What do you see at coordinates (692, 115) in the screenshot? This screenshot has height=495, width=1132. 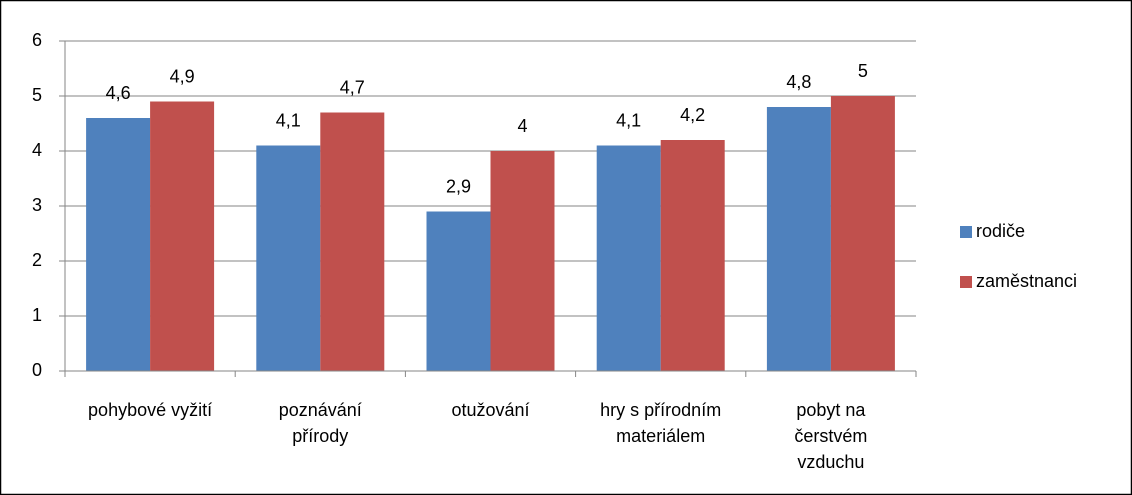 I see `data-label: 4,2` at bounding box center [692, 115].